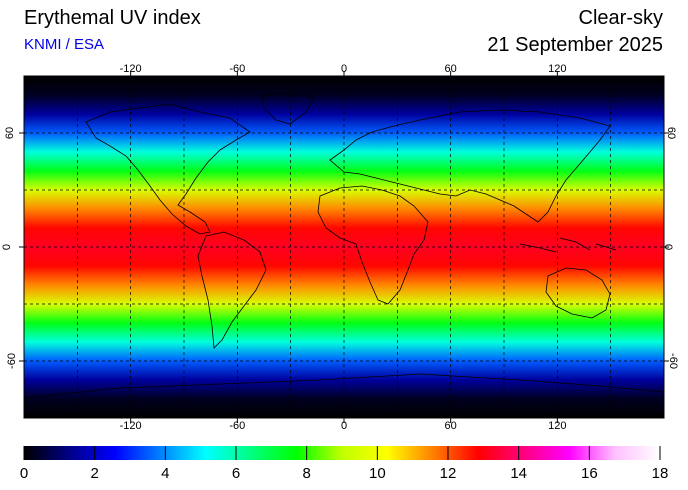  Describe the element at coordinates (450, 69) in the screenshot. I see `lon-label-top: 60` at that location.